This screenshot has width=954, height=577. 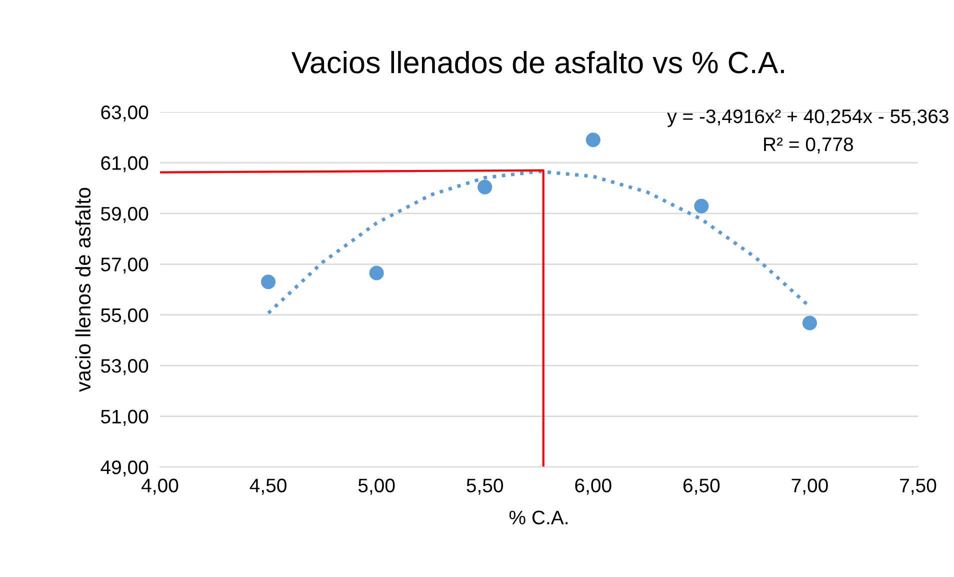 I want to click on chart-title: Vacios llenados de asfalto vs % C.A., so click(x=537, y=62).